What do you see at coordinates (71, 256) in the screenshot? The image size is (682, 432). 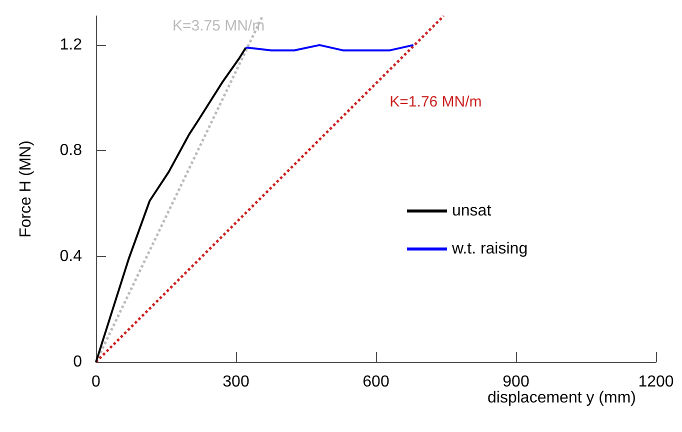 I see `y-tick-label: 0.4` at bounding box center [71, 256].